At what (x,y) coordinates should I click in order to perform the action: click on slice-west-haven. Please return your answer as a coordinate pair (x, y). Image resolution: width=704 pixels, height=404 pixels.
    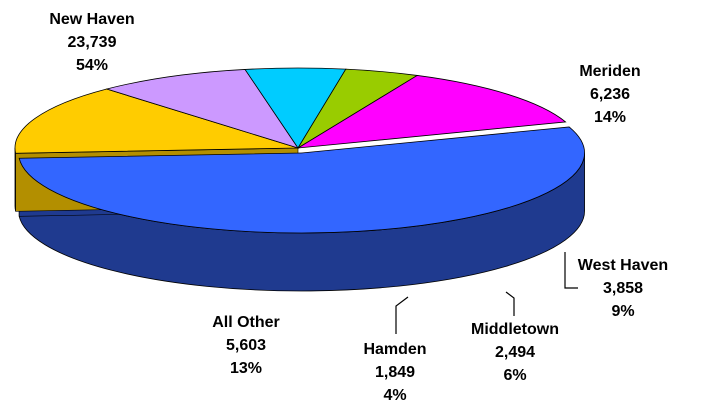
    Looking at the image, I should click on (202, 109).